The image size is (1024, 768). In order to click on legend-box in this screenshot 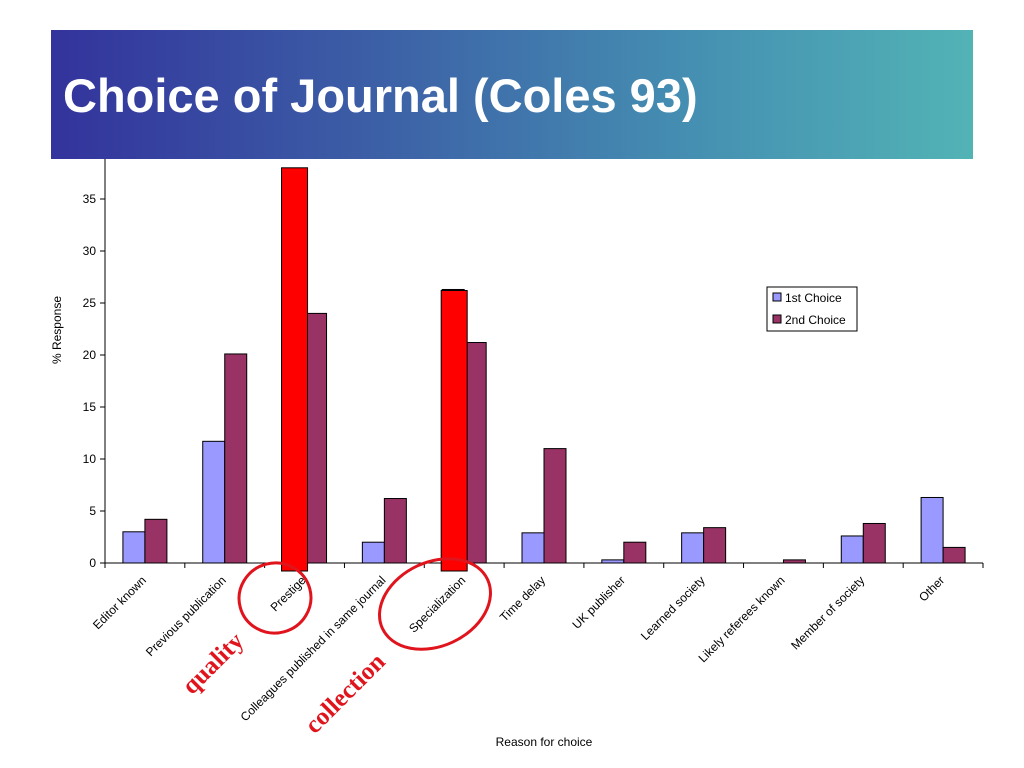, I will do `click(812, 309)`.